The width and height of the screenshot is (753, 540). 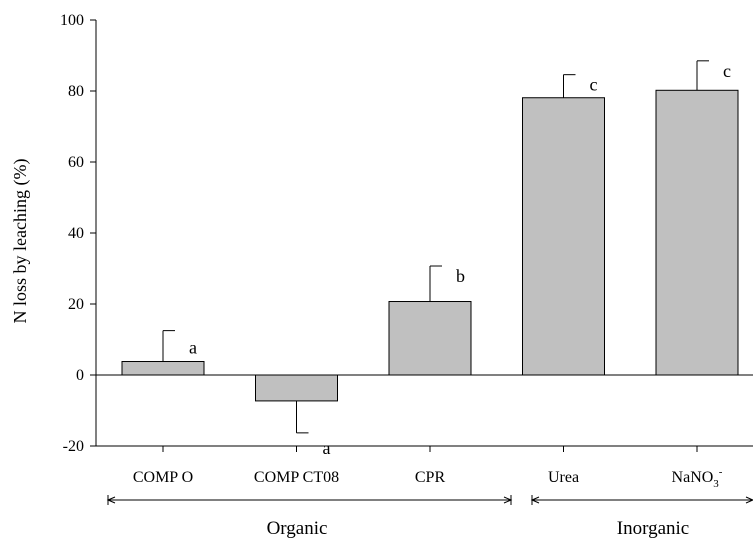 I want to click on y-axis-title: N loss by leaching (%), so click(x=20, y=241).